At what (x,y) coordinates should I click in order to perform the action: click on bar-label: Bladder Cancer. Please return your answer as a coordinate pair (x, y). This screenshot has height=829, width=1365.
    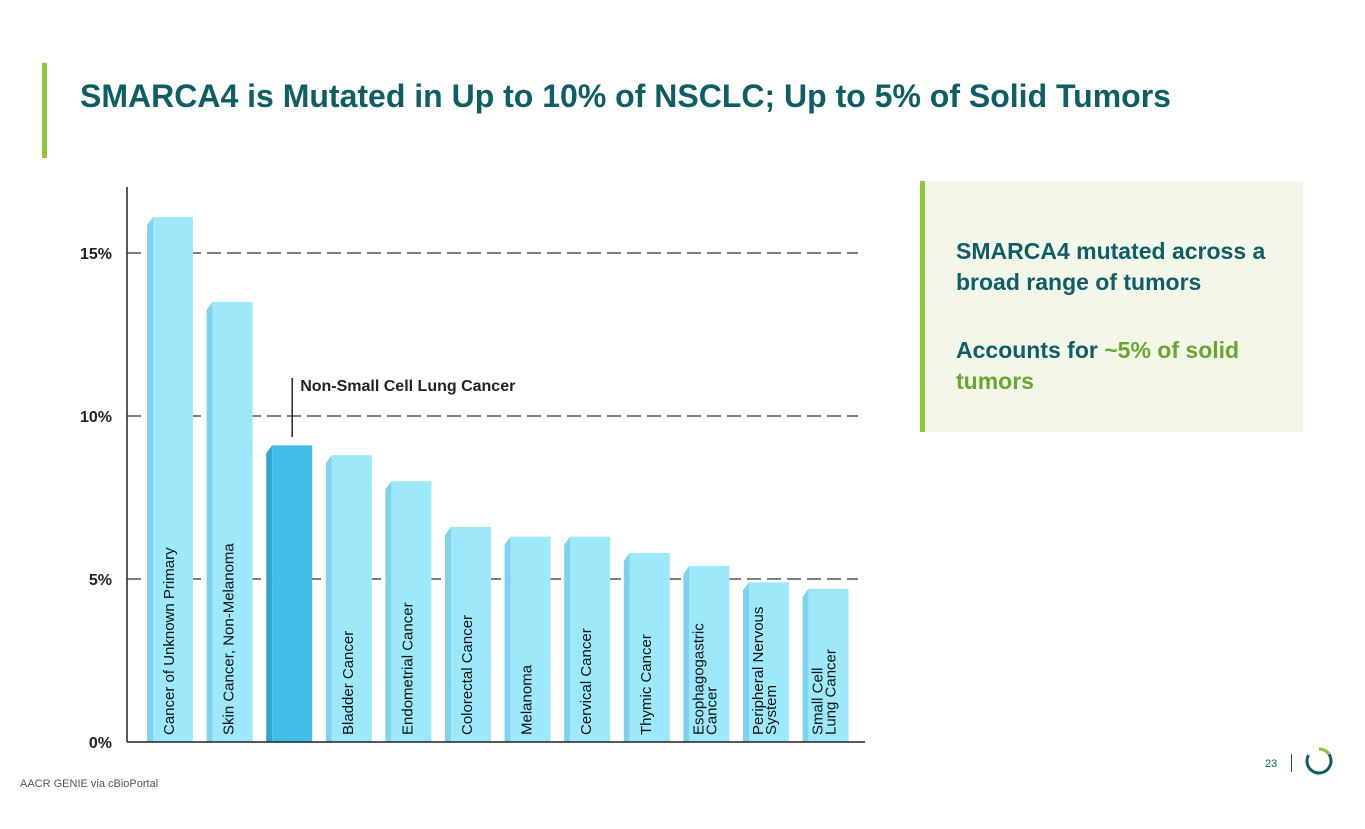
    Looking at the image, I should click on (348, 683).